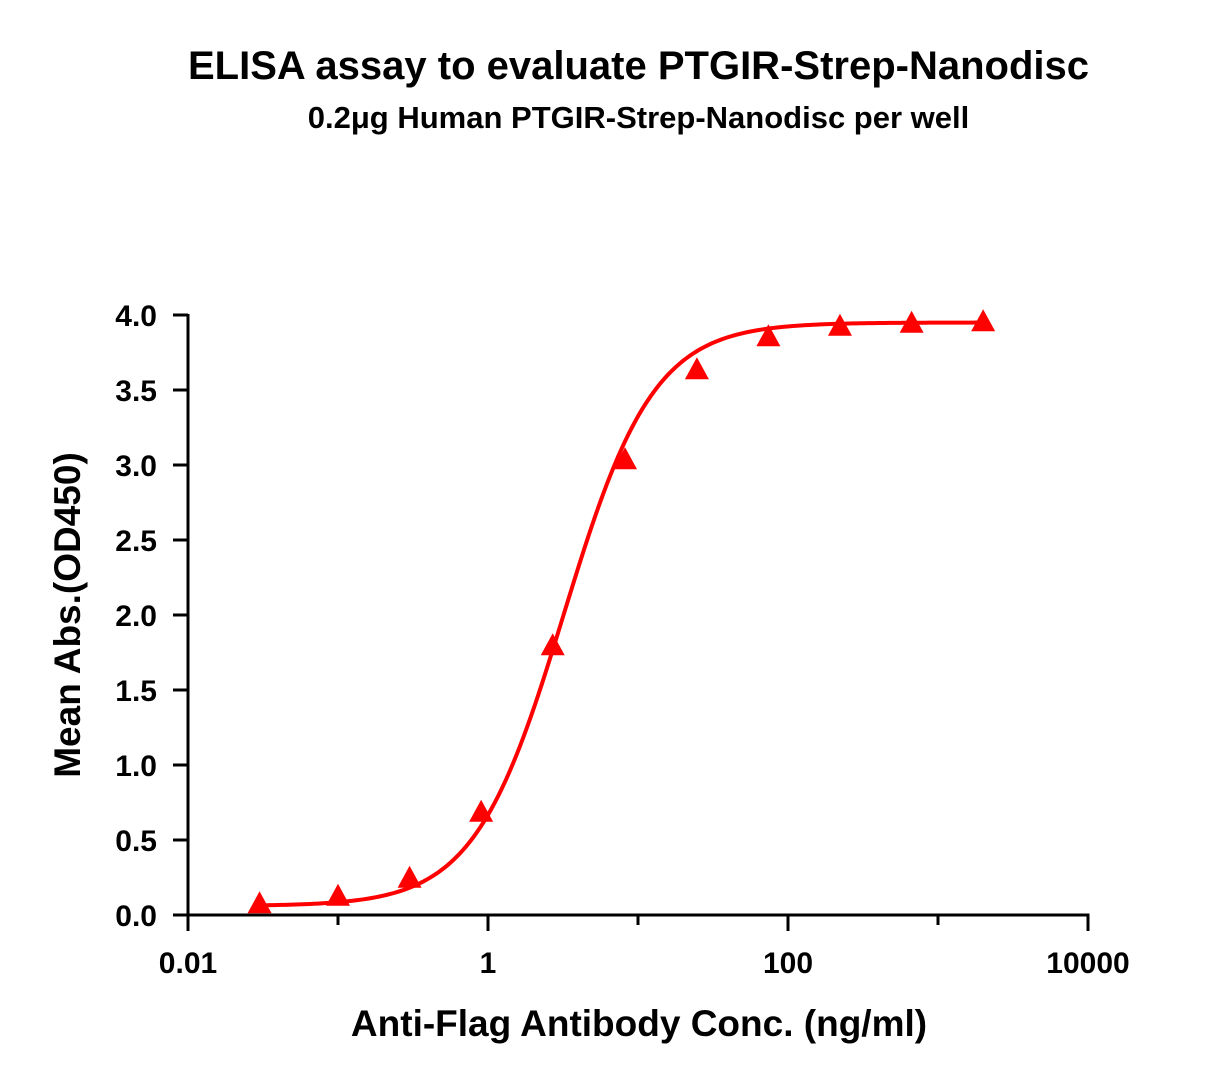 This screenshot has height=1091, width=1211. Describe the element at coordinates (136, 541) in the screenshot. I see `y-tick-label: 2.5` at that location.